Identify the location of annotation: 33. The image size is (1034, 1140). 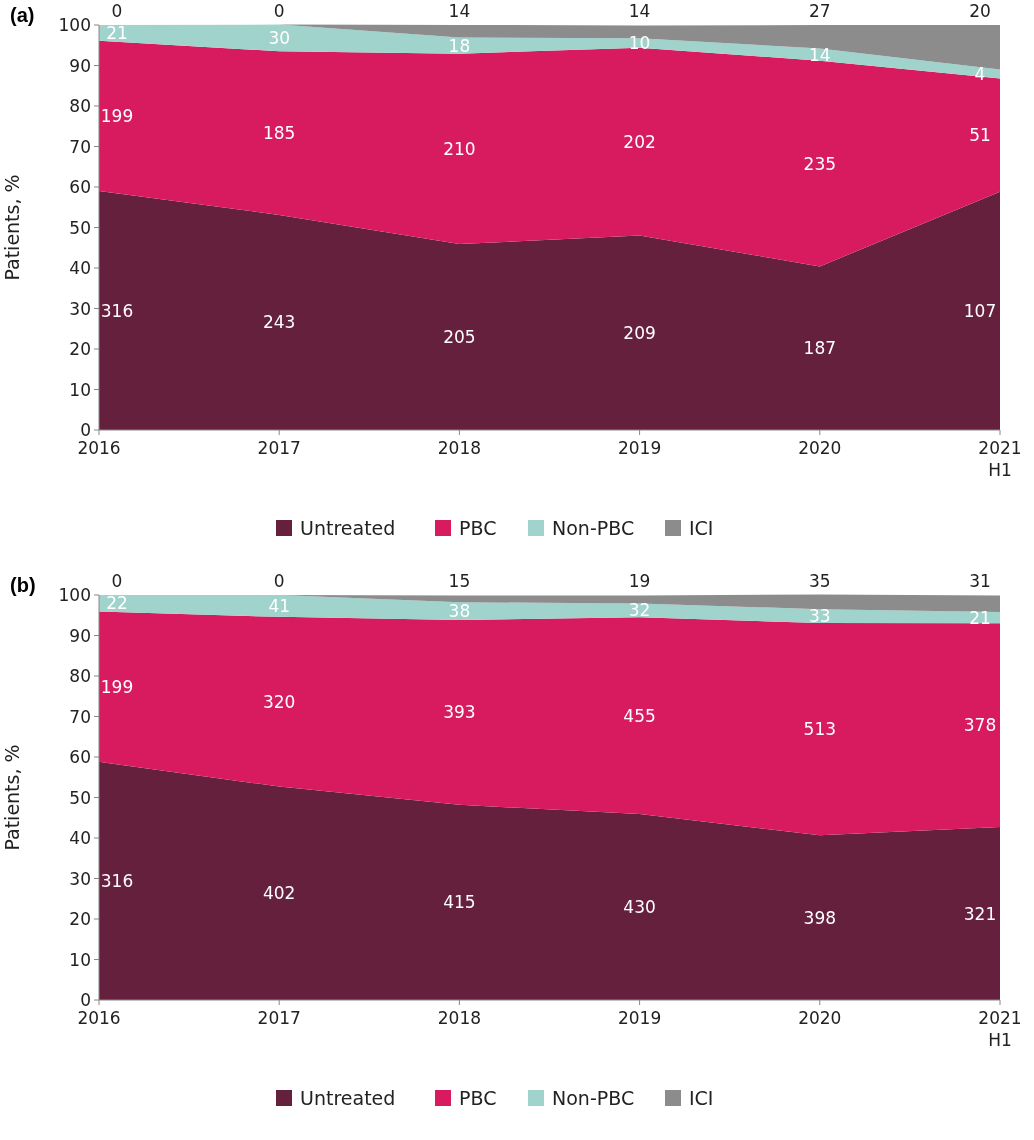
(819, 616).